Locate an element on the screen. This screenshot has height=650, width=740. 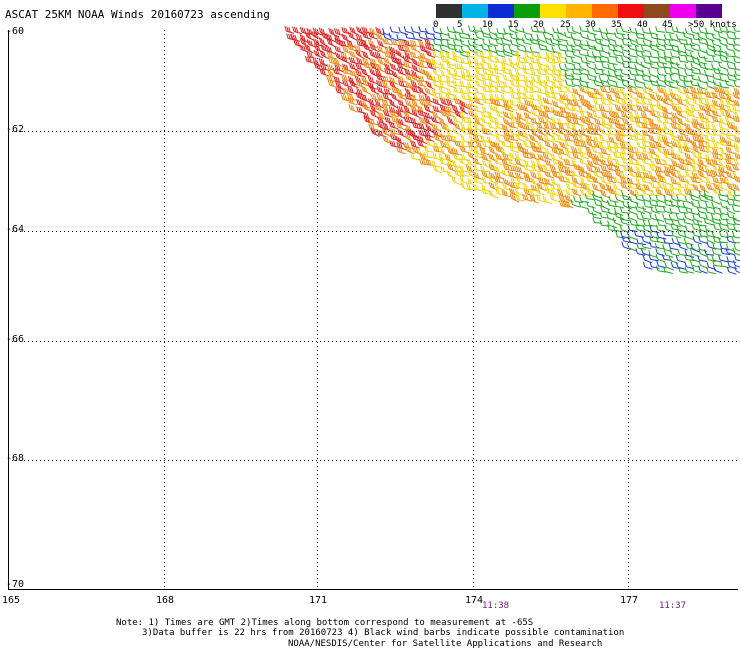
lon-label: 171 is located at coordinates (318, 600).